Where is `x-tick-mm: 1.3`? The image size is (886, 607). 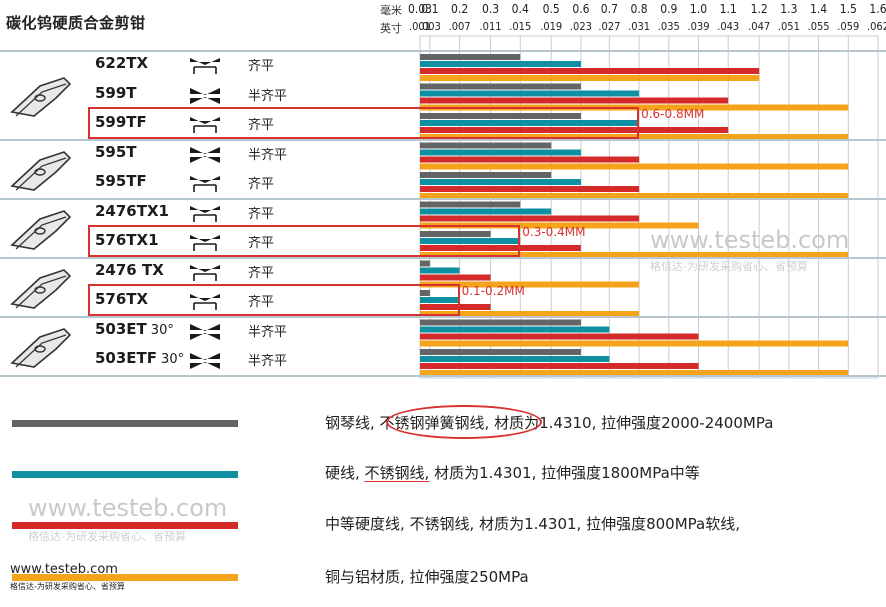 x-tick-mm: 1.3 is located at coordinates (789, 9).